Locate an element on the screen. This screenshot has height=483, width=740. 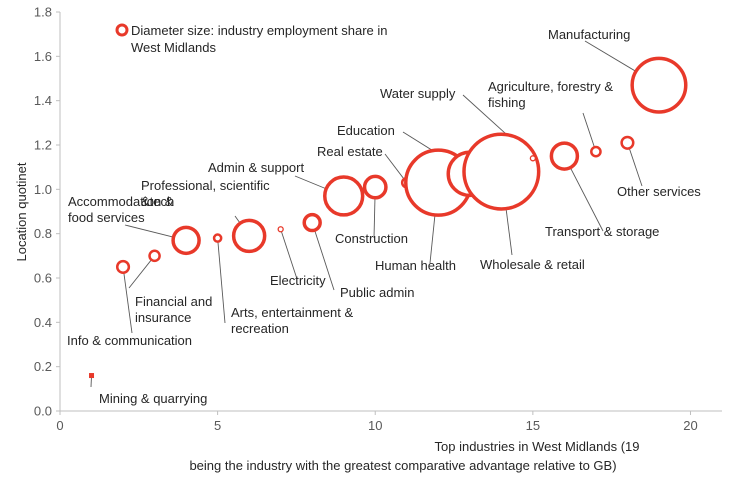
point-label-line: Public admin is located at coordinates (377, 292).